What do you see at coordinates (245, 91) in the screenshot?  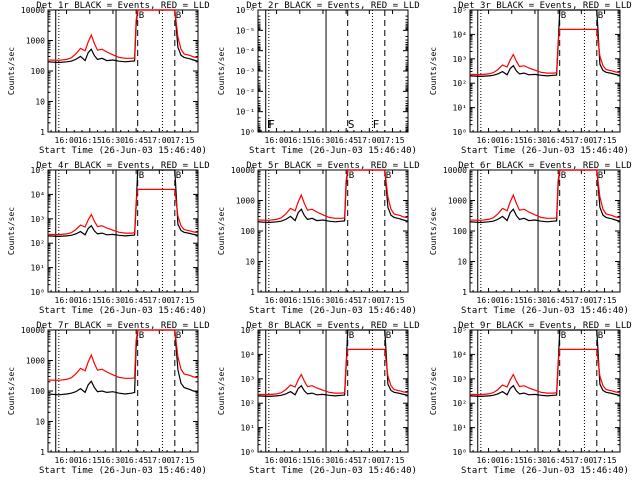 I see `y-tick-label: 10⁻²` at bounding box center [245, 91].